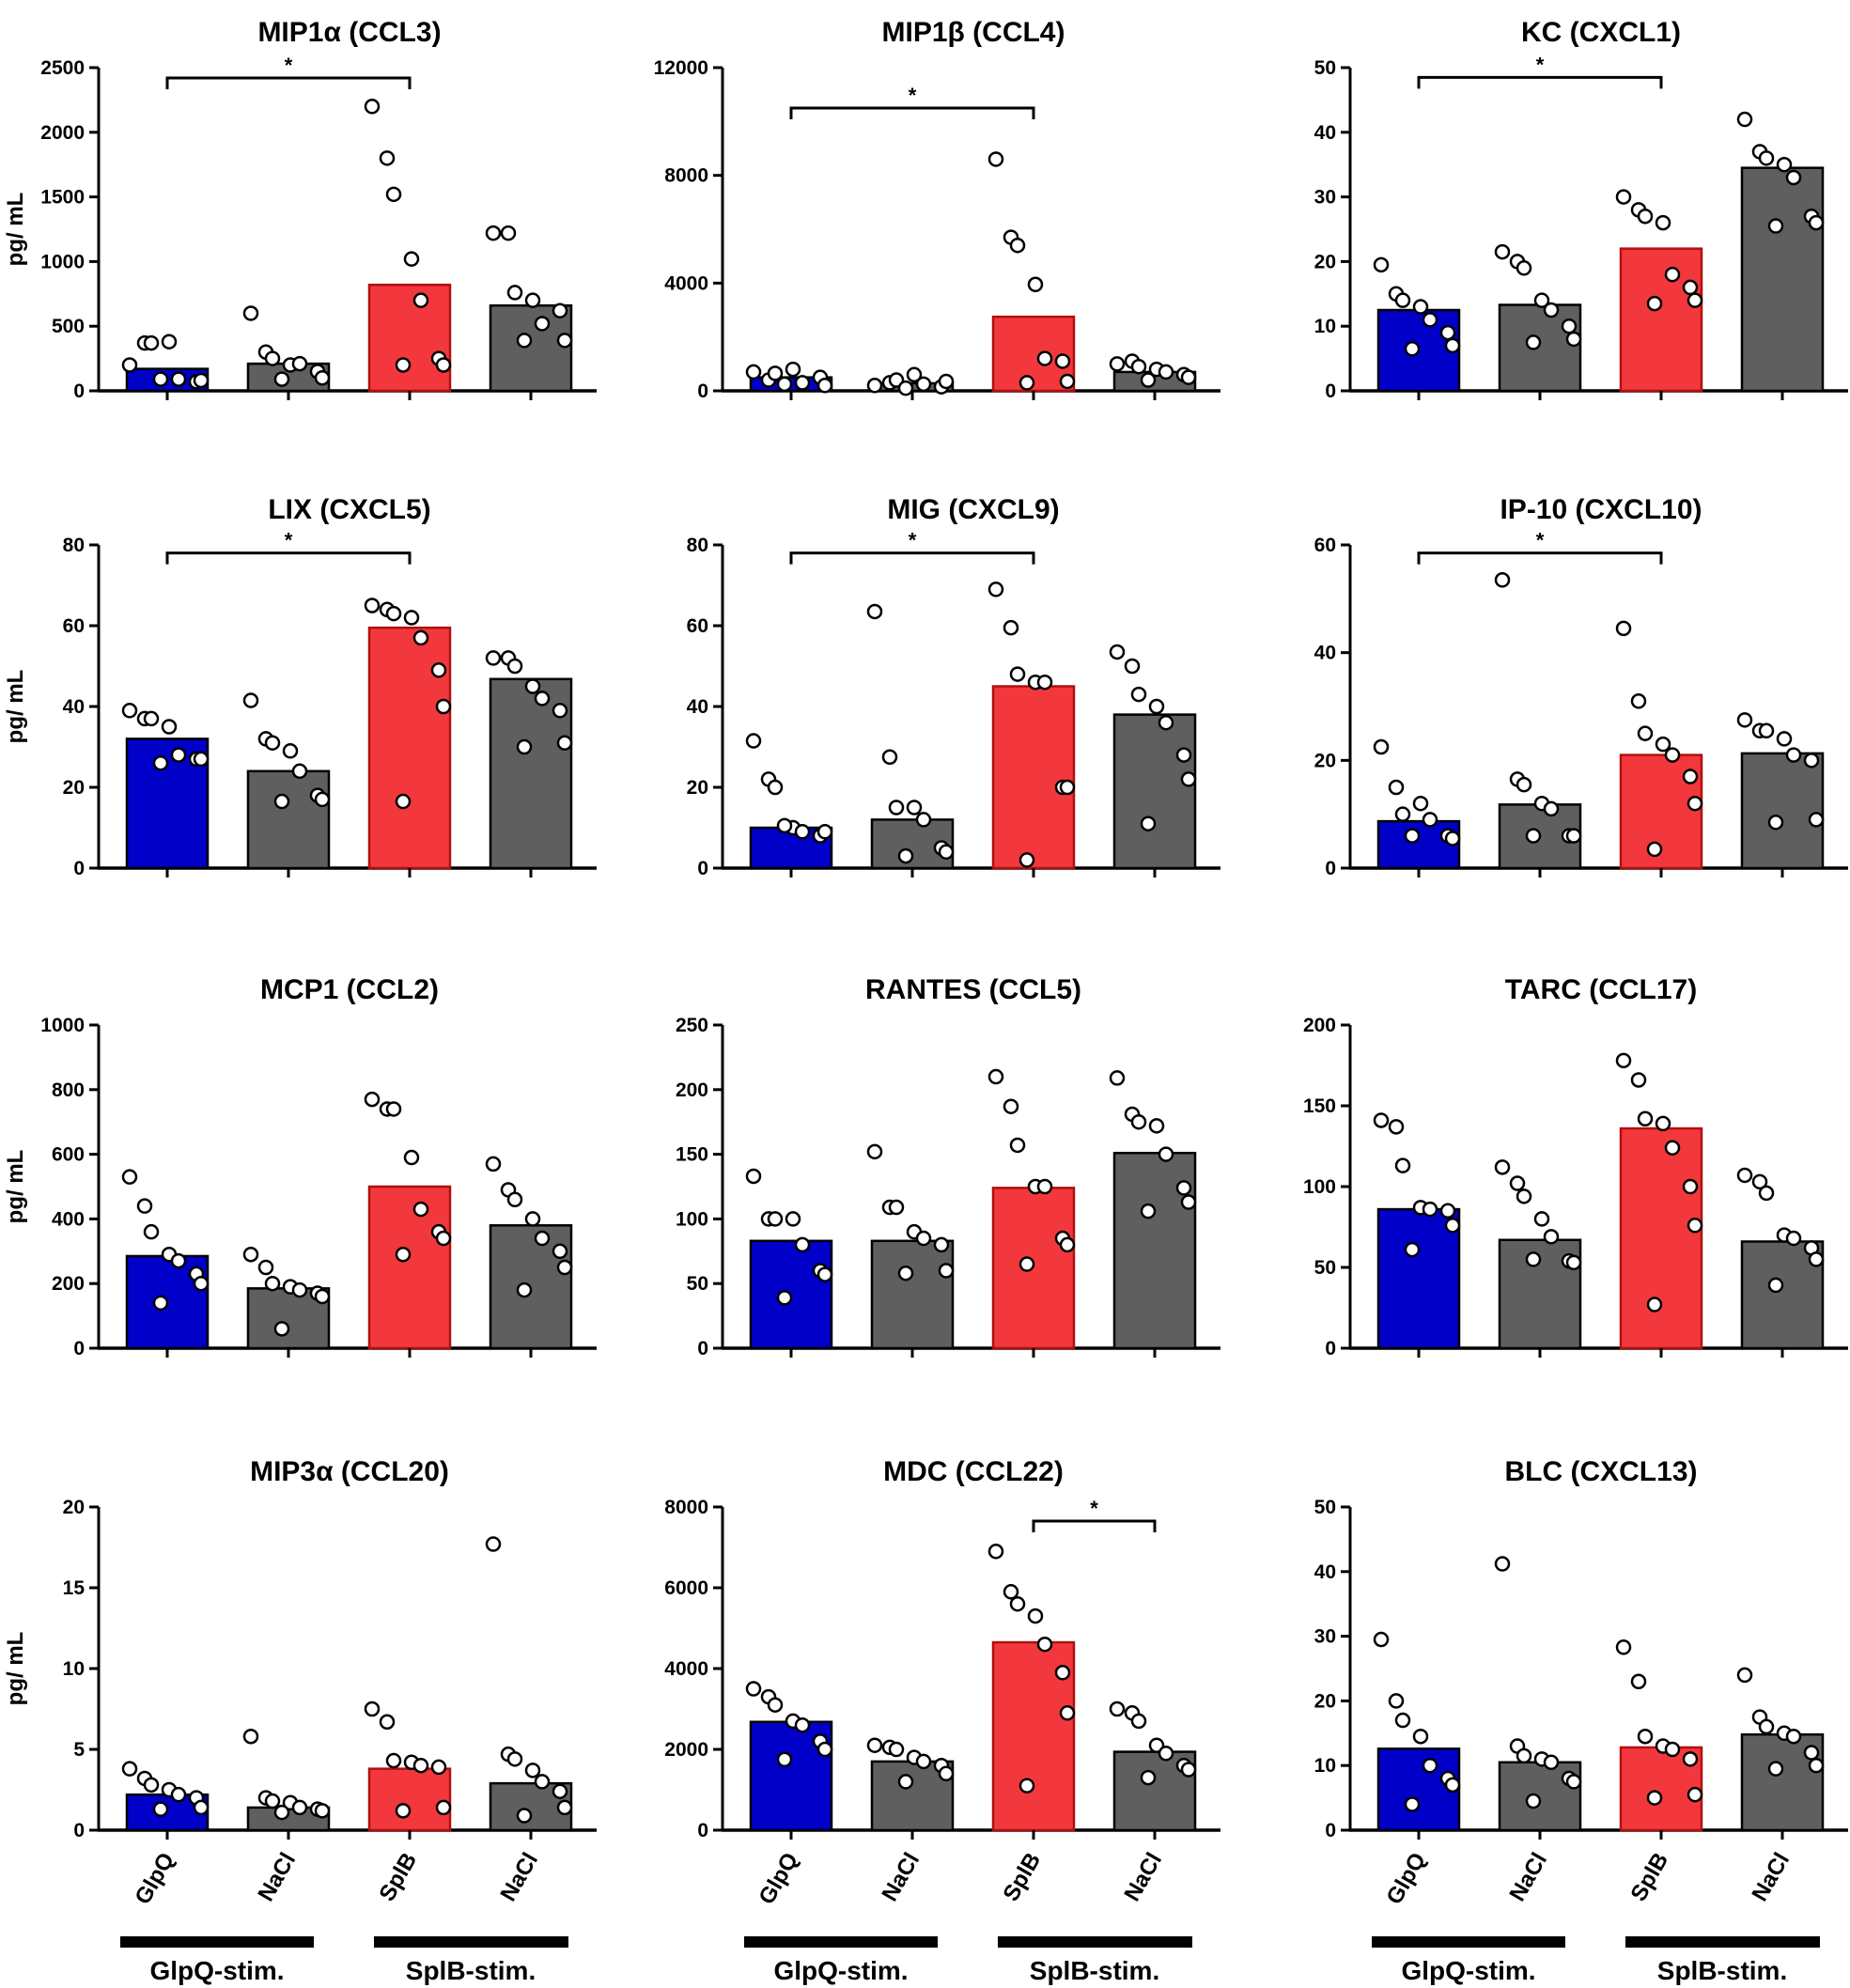 The height and width of the screenshot is (1988, 1850). I want to click on y-tick-label: 2000, so click(63, 133).